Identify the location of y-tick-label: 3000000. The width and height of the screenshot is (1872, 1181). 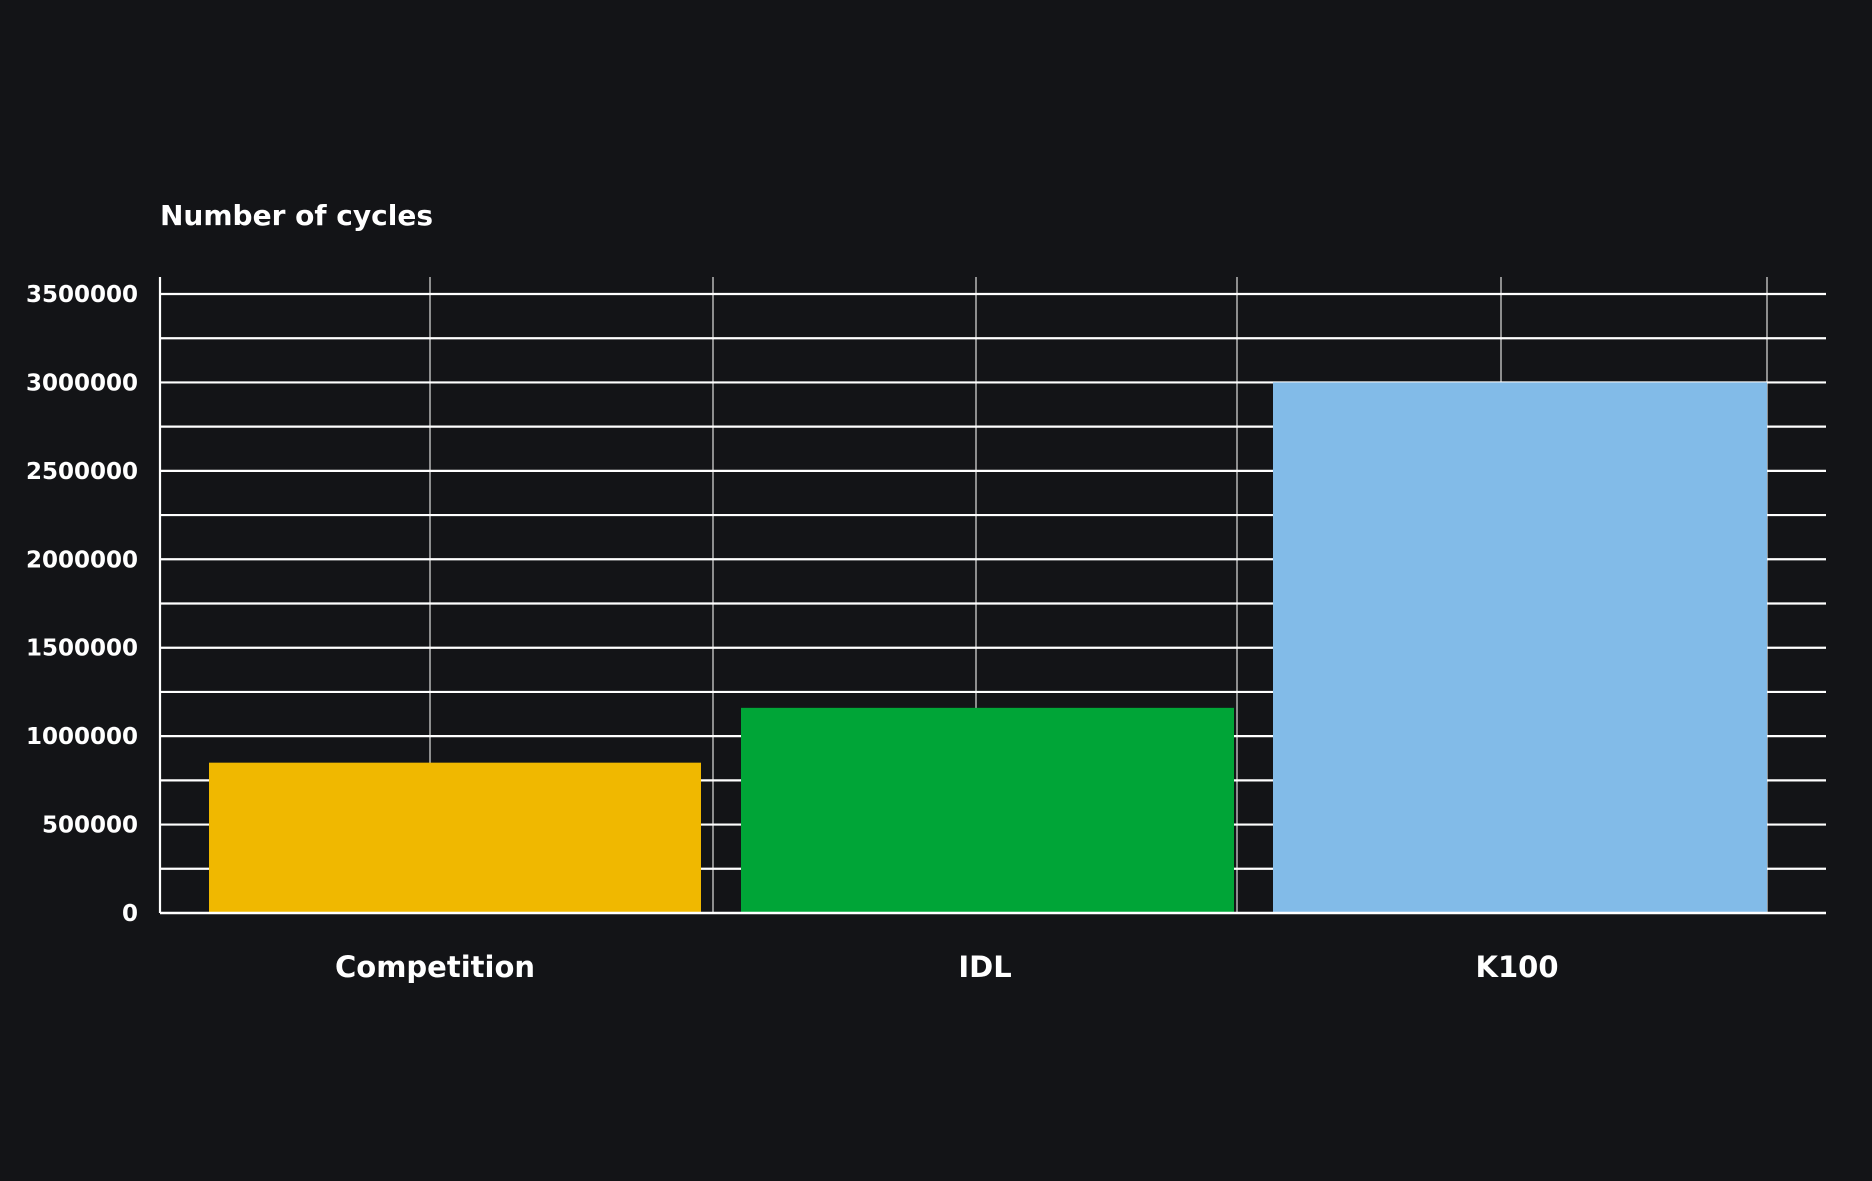
(82, 383).